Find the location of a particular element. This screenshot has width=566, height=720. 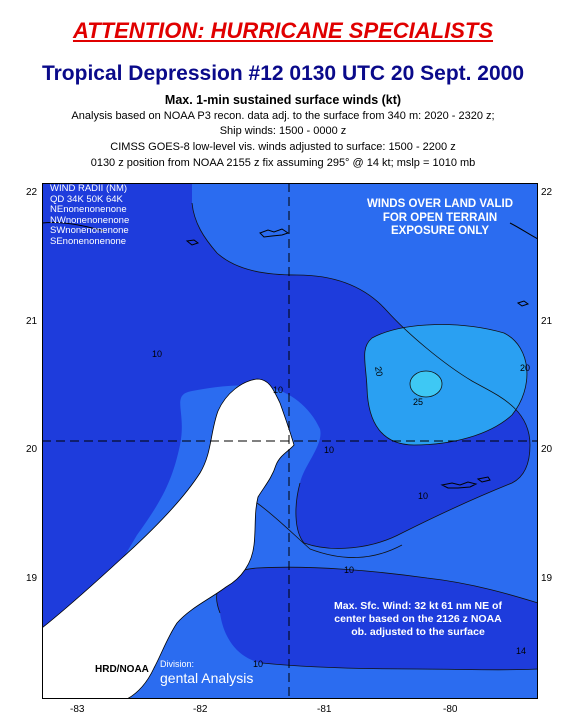

max-wind-line: ob. adjusted to the surface is located at coordinates (418, 632).